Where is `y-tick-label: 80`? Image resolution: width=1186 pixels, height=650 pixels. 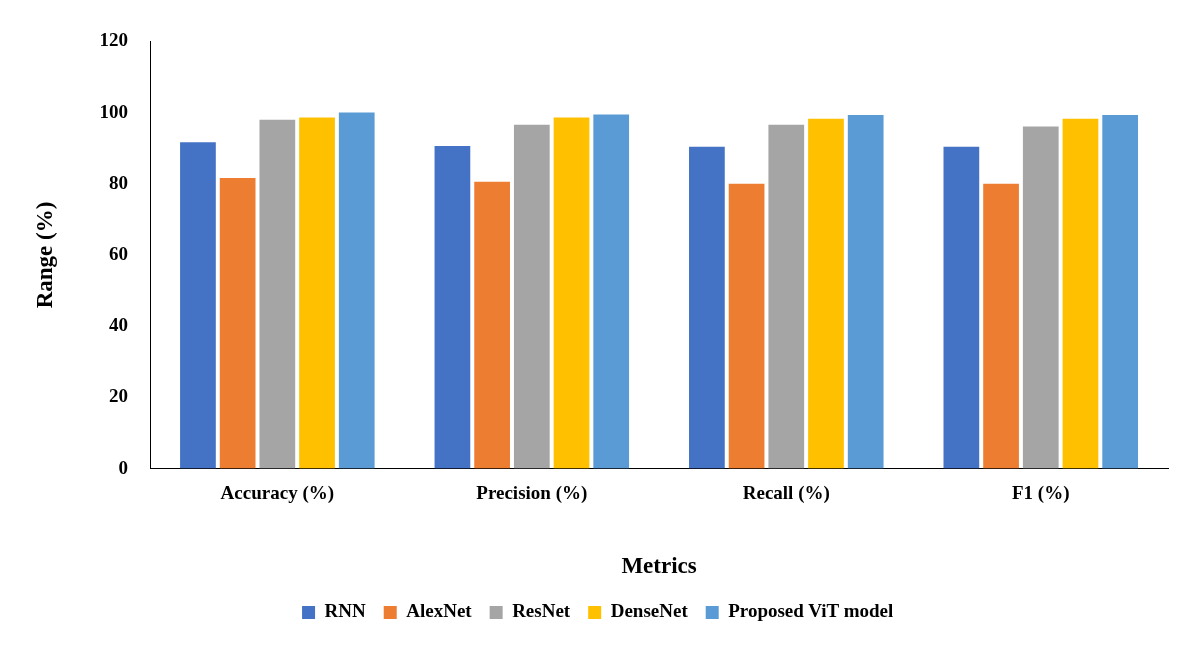
y-tick-label: 80 is located at coordinates (119, 182).